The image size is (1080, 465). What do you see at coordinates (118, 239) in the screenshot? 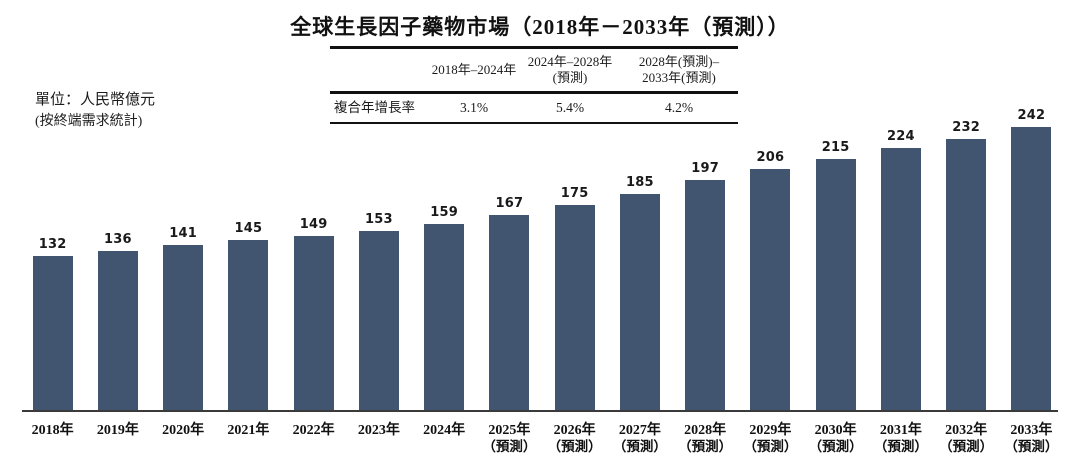
I see `bar-value-label: 136` at bounding box center [118, 239].